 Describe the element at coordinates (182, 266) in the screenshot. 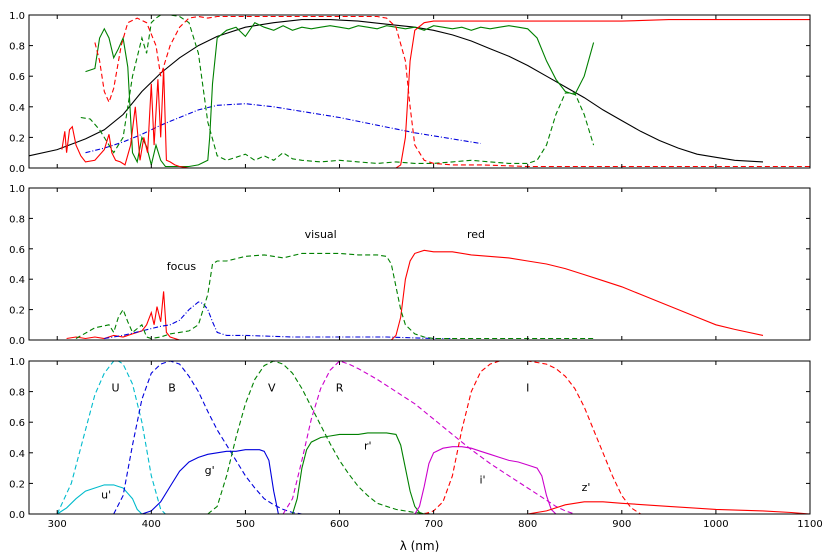

I see `annotation-label: focus` at that location.